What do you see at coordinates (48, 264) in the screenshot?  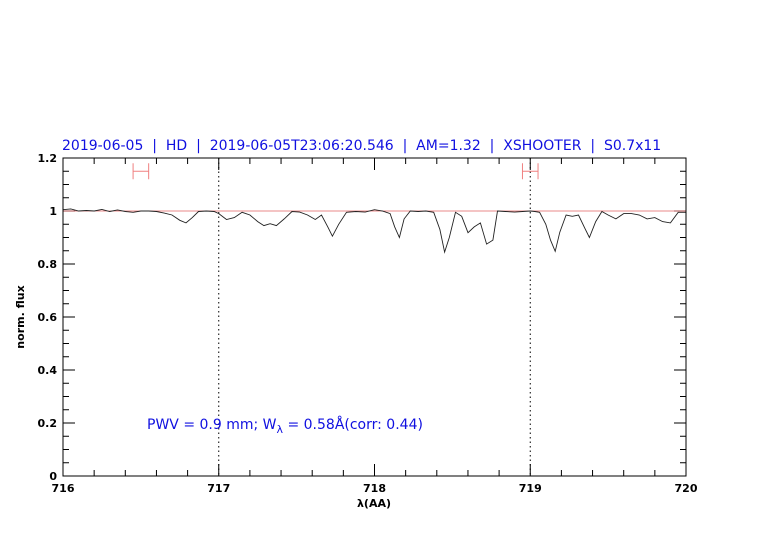 I see `y-tick-label: 0.8` at bounding box center [48, 264].